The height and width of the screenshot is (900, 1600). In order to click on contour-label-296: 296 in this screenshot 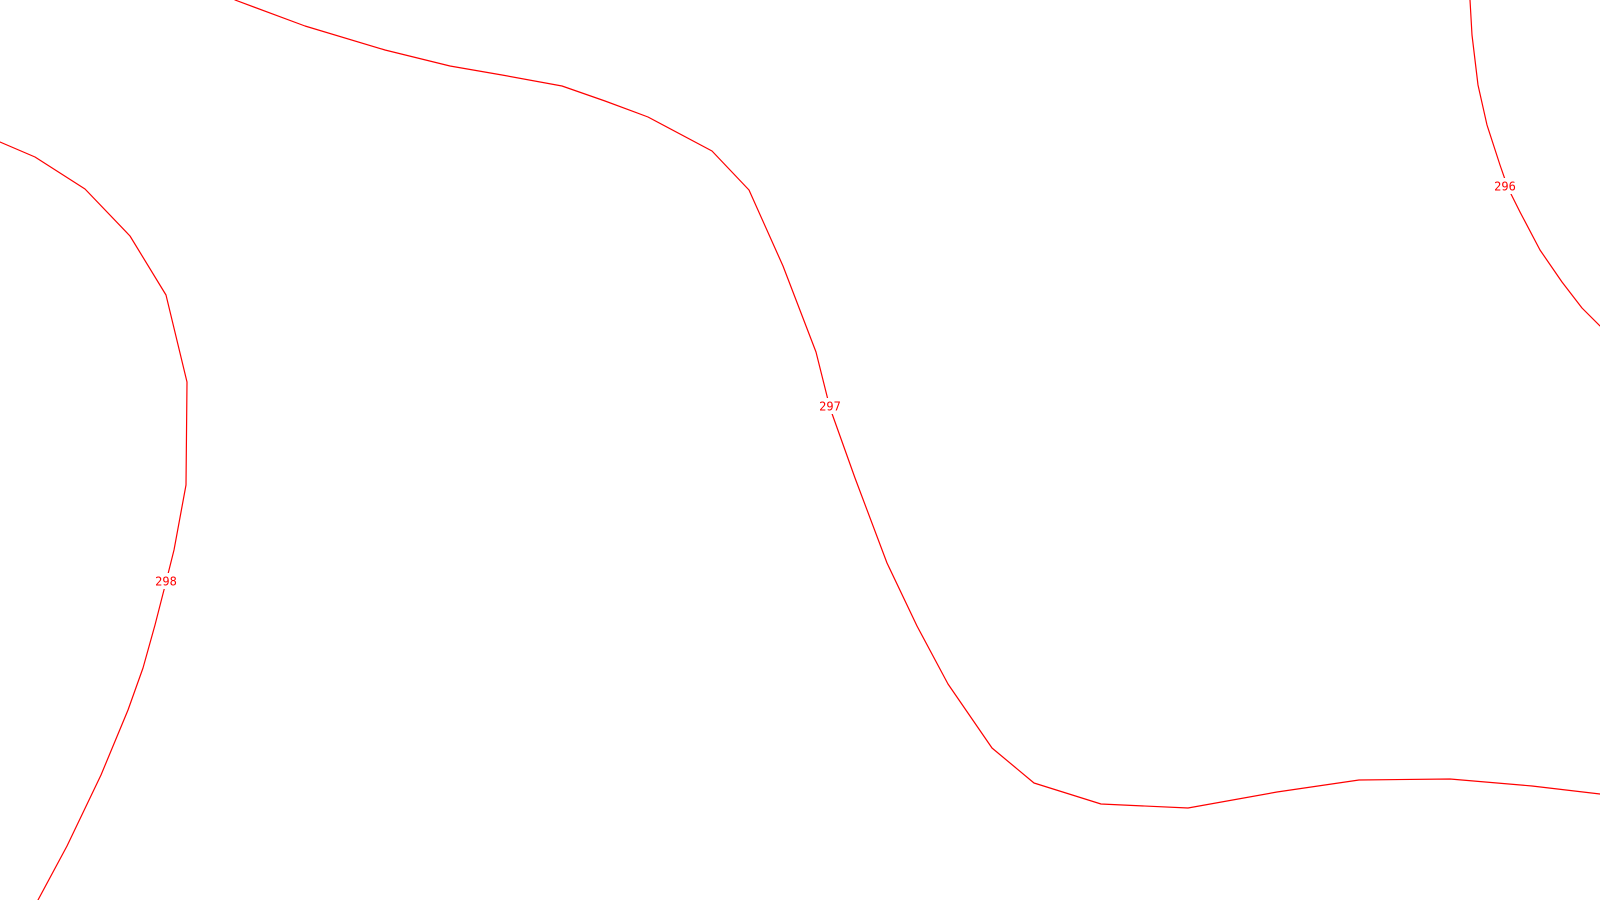, I will do `click(1505, 187)`.